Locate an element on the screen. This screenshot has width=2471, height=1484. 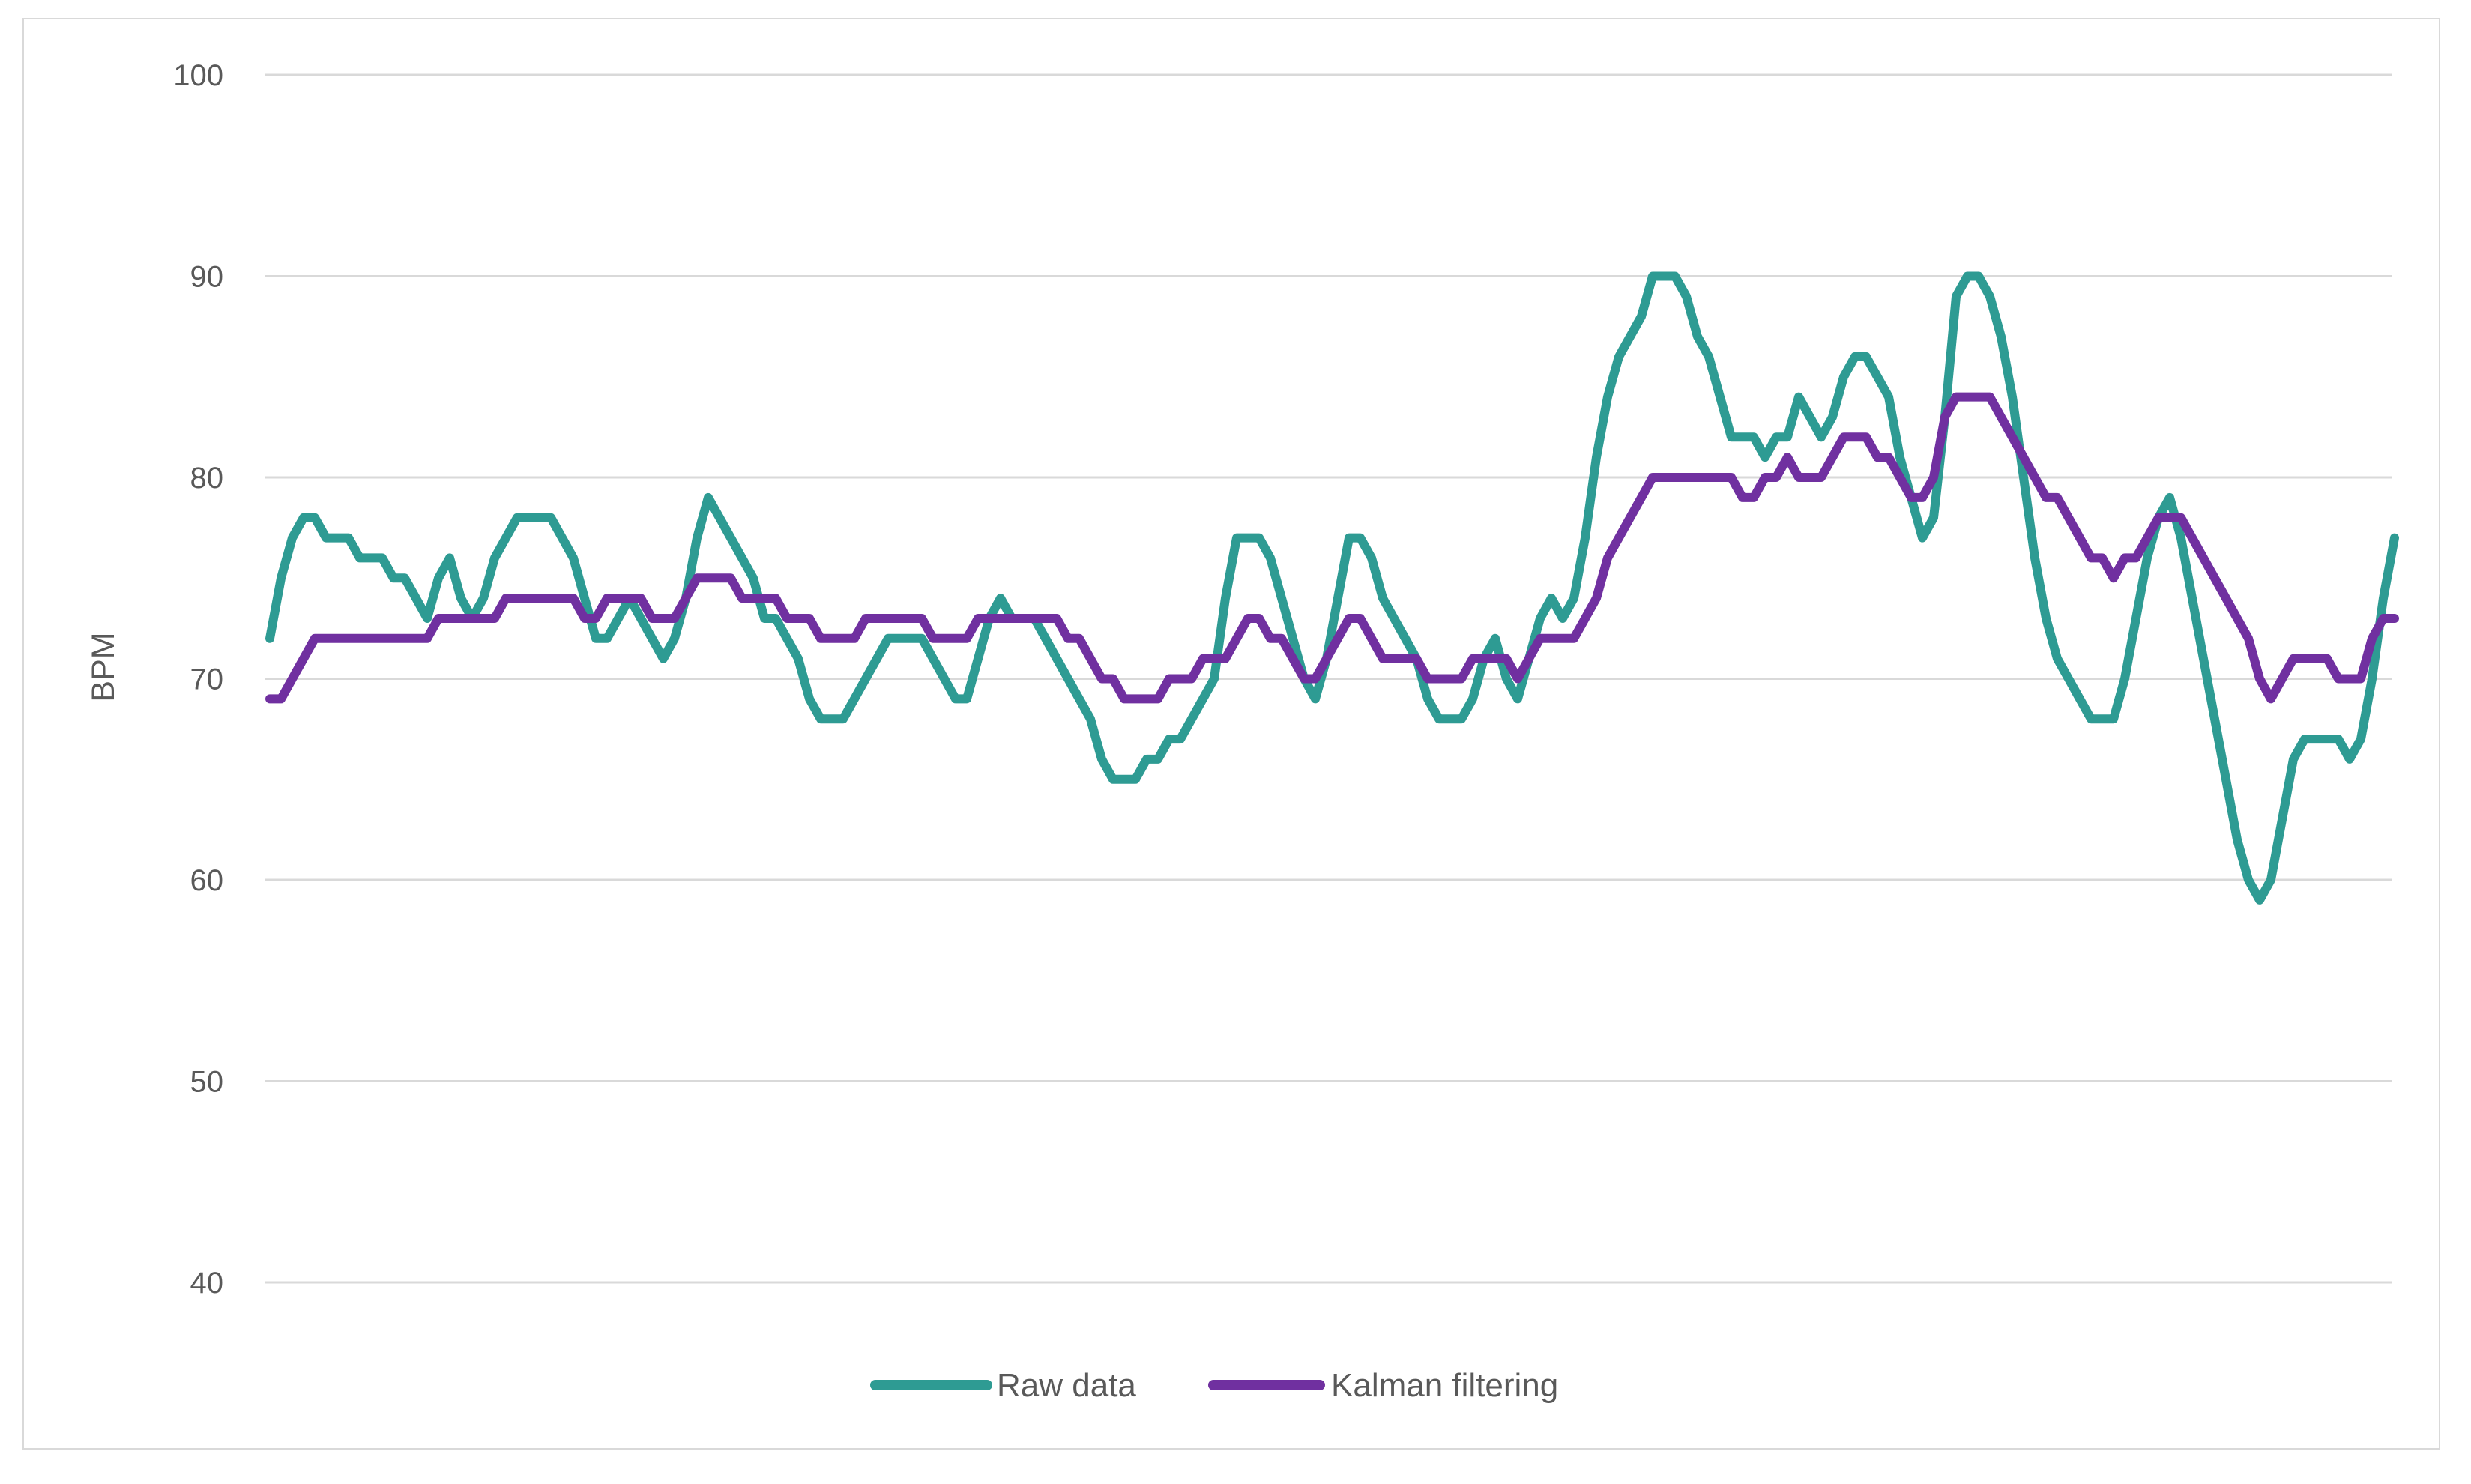
y-tick-label: 60 is located at coordinates (207, 881).